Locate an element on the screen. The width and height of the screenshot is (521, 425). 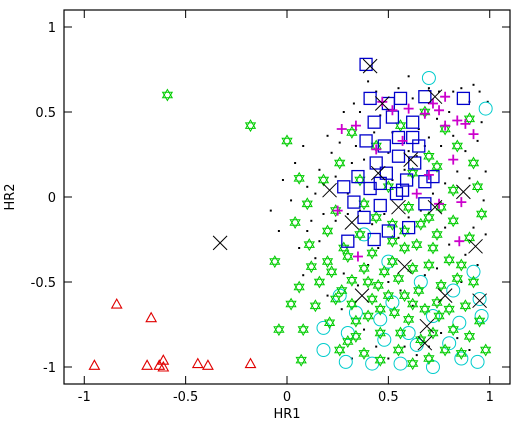
y-tick-label: -1 is located at coordinates (49, 368).